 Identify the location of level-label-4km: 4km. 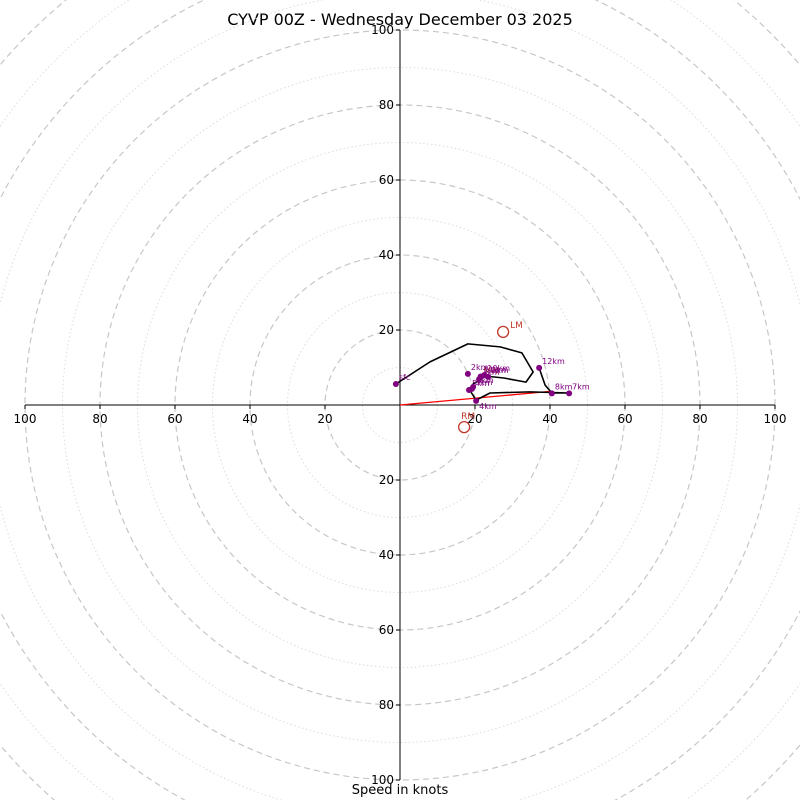
(488, 406).